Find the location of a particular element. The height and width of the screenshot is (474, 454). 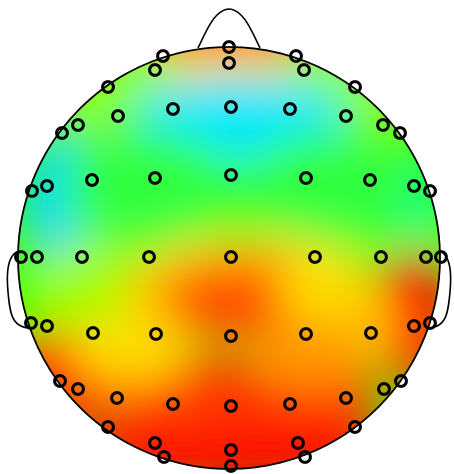

left-ear is located at coordinates (17, 289).